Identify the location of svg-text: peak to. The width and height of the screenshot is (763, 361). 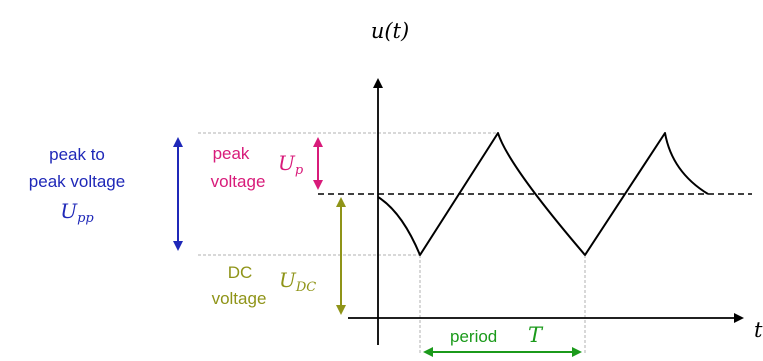
(77, 154).